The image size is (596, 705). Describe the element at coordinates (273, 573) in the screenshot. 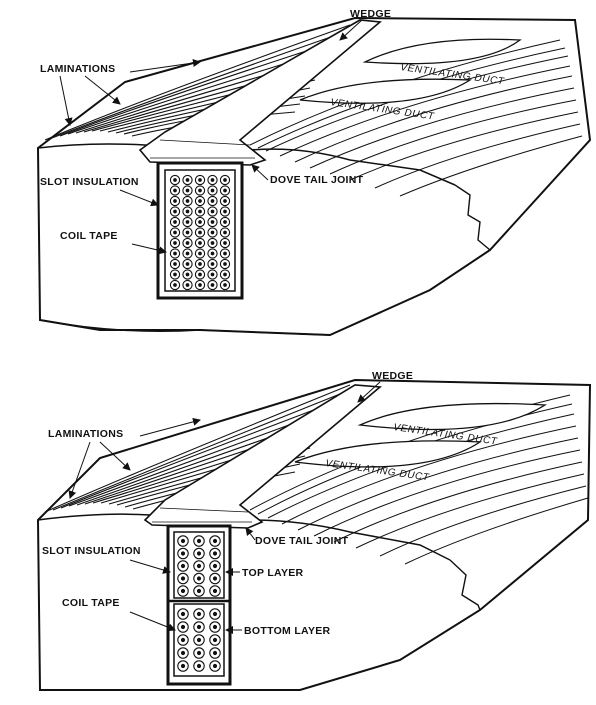

I see `bottom-top-layer-label: TOP LAYER` at that location.